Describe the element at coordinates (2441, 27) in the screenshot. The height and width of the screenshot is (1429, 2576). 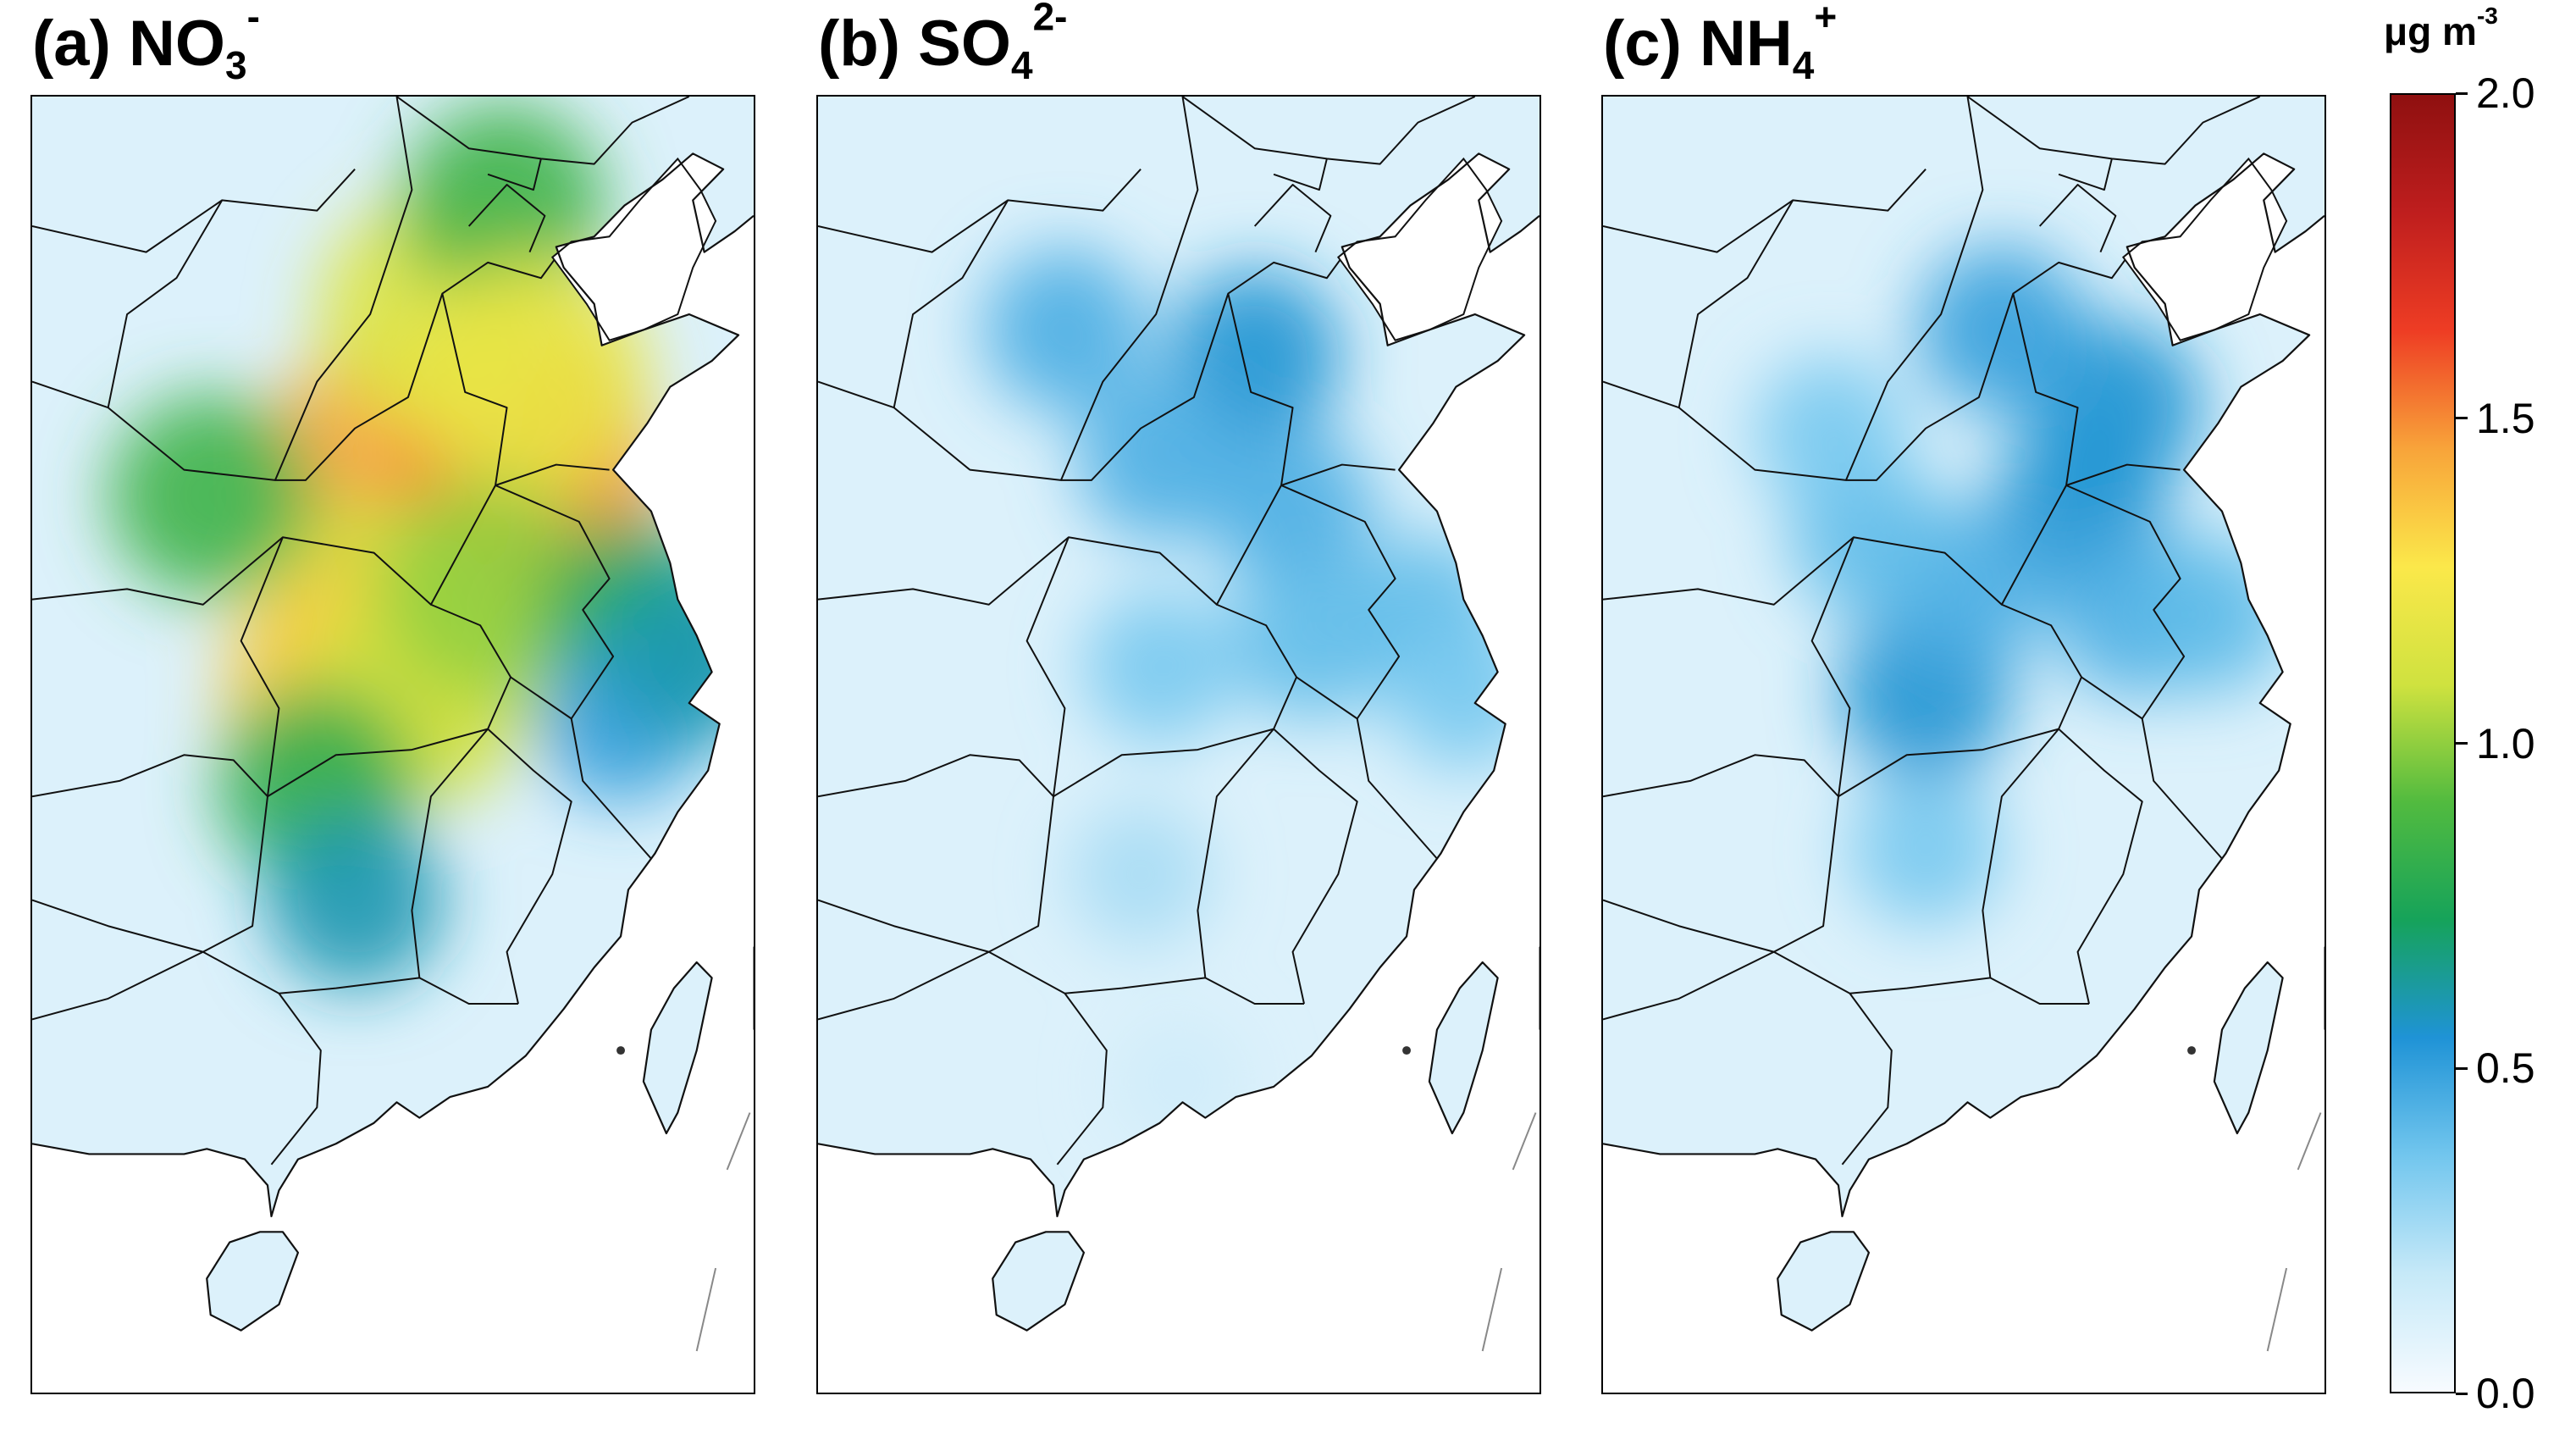
I see `colorbar-unit: μg m-3` at that location.